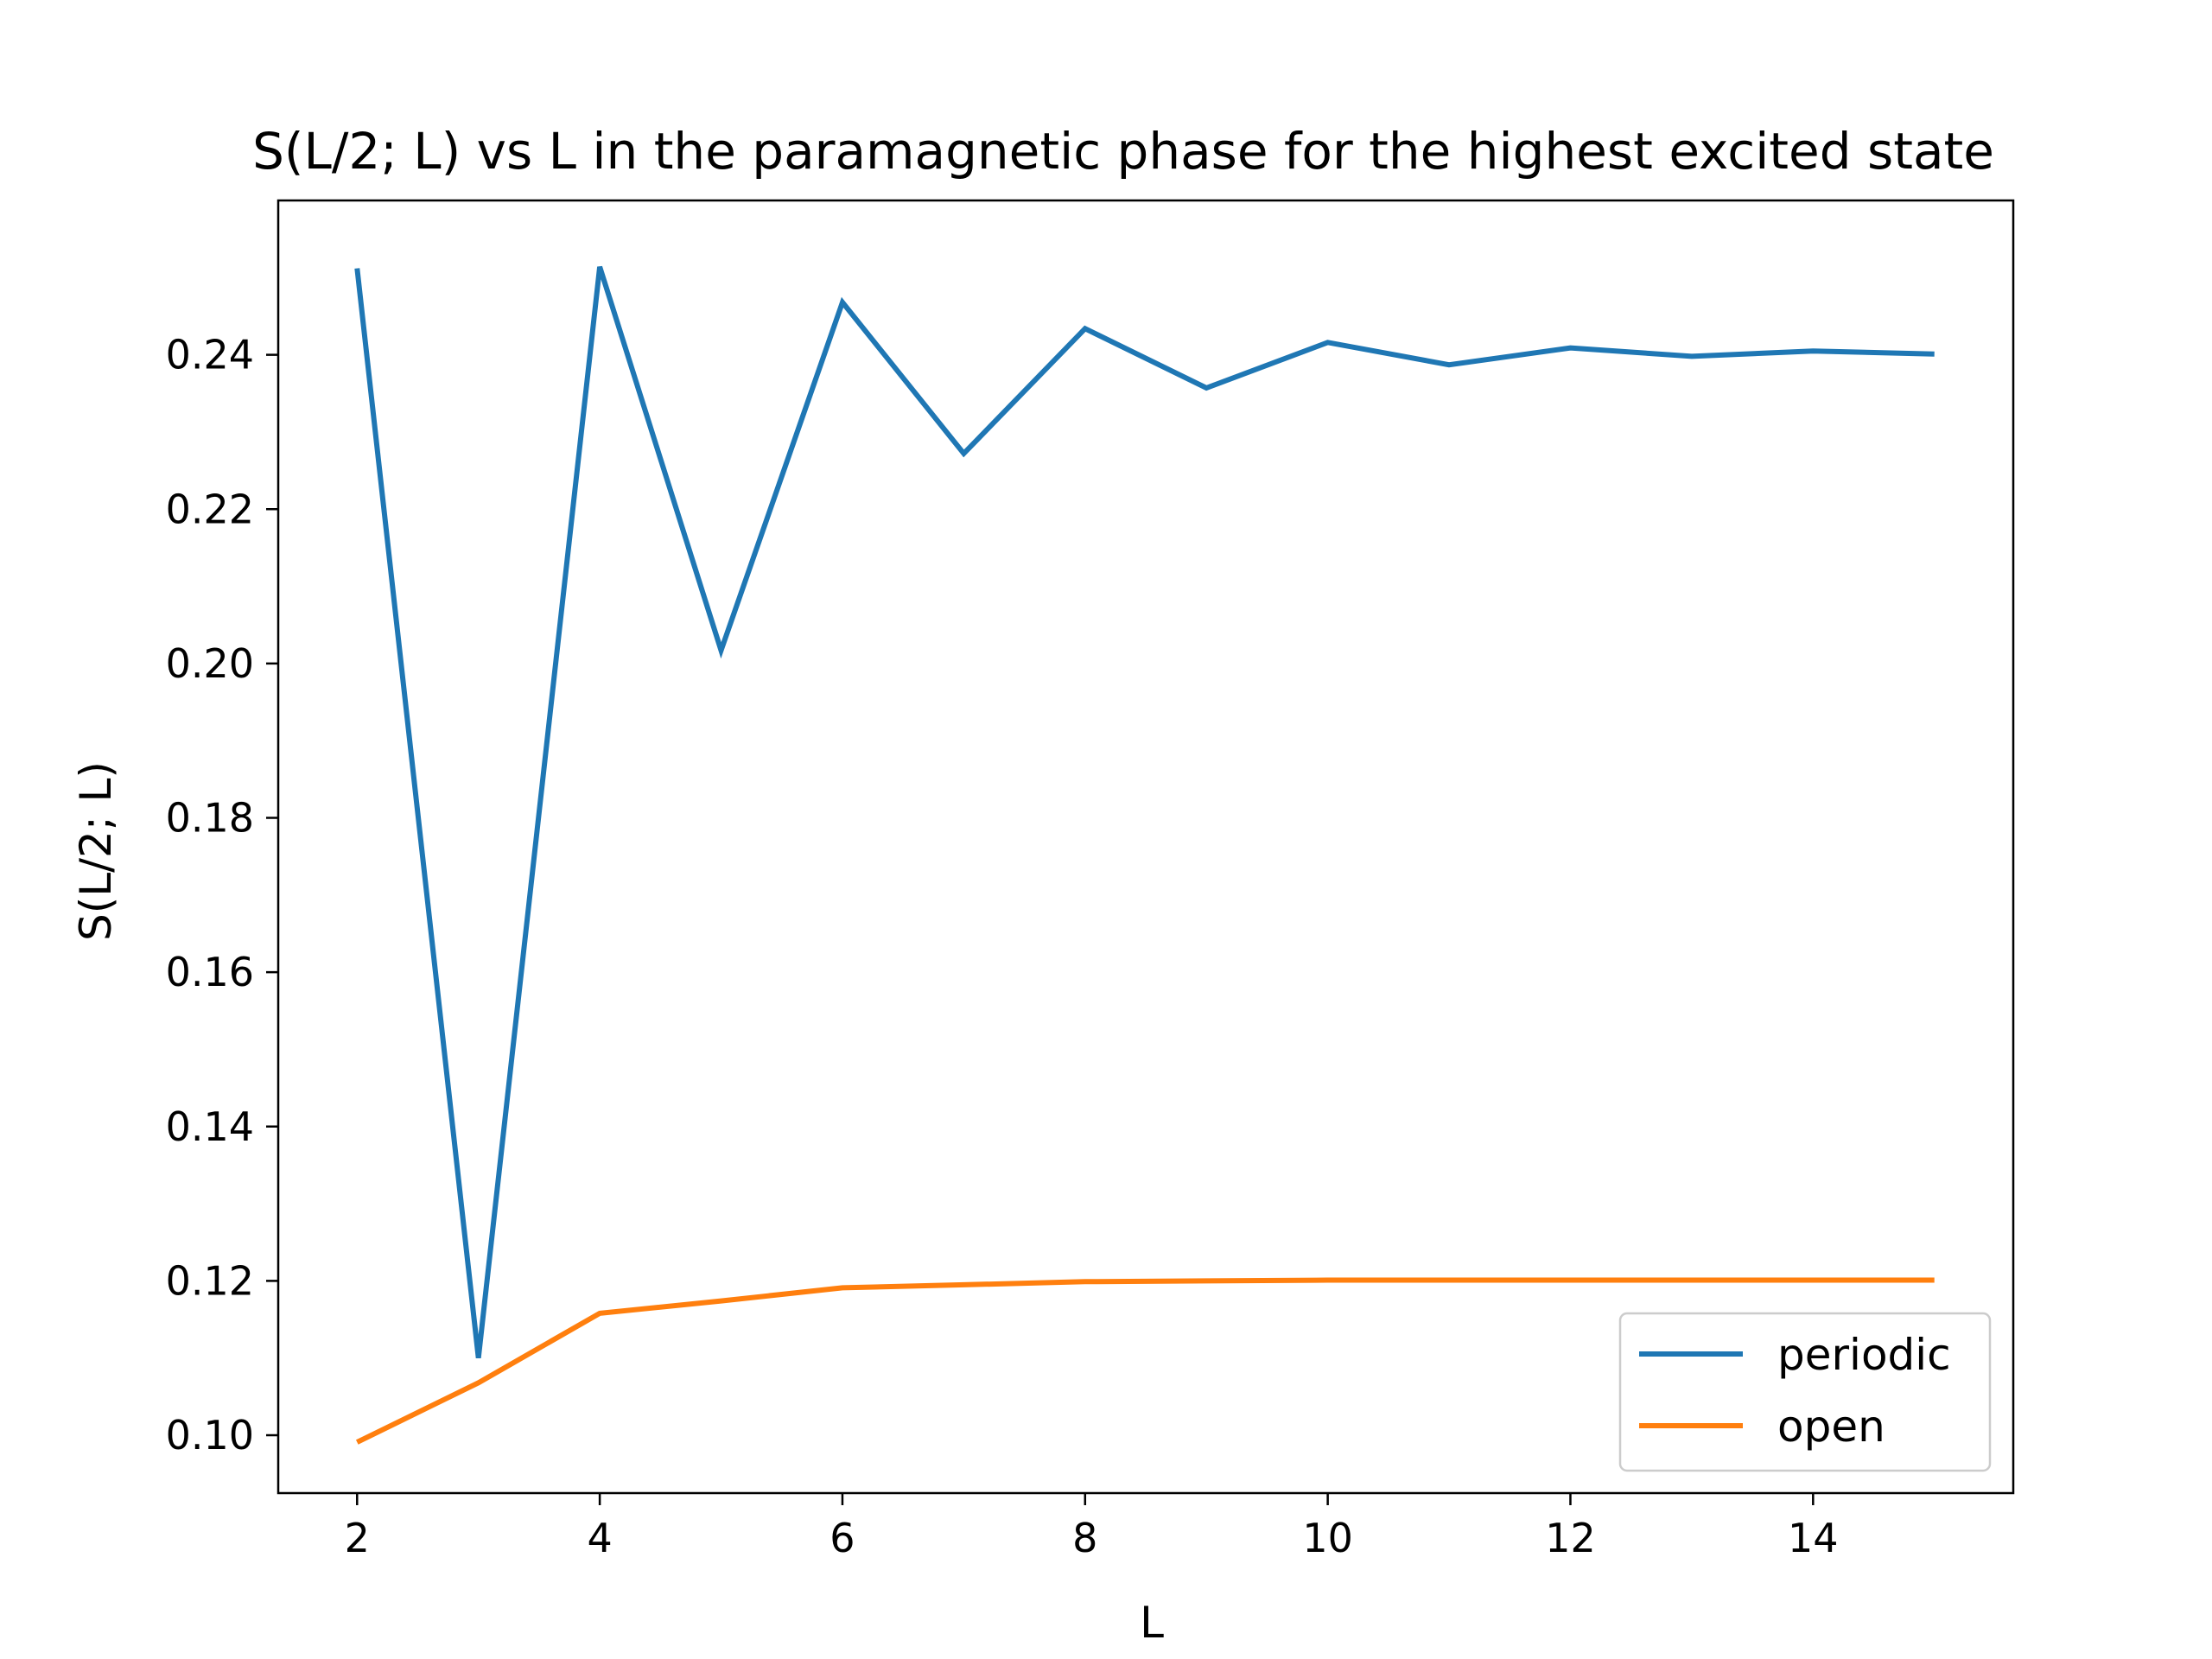  Describe the element at coordinates (1570, 1538) in the screenshot. I see `x-tick-label: 12` at that location.